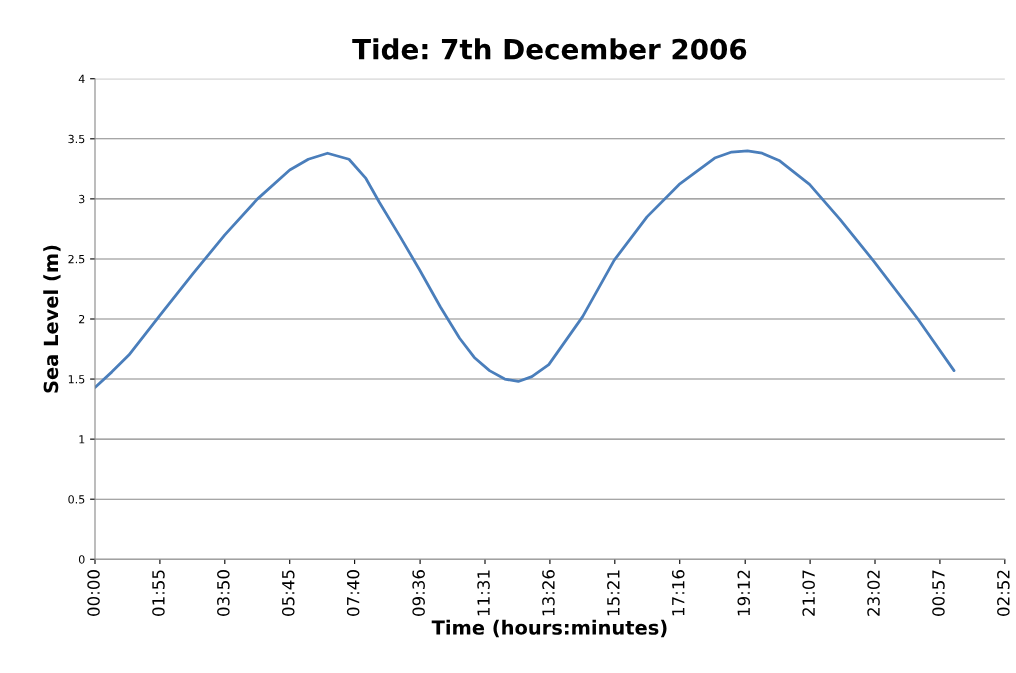 This screenshot has width=1016, height=673. Describe the element at coordinates (76, 259) in the screenshot. I see `y-tick-label: 2.5` at that location.